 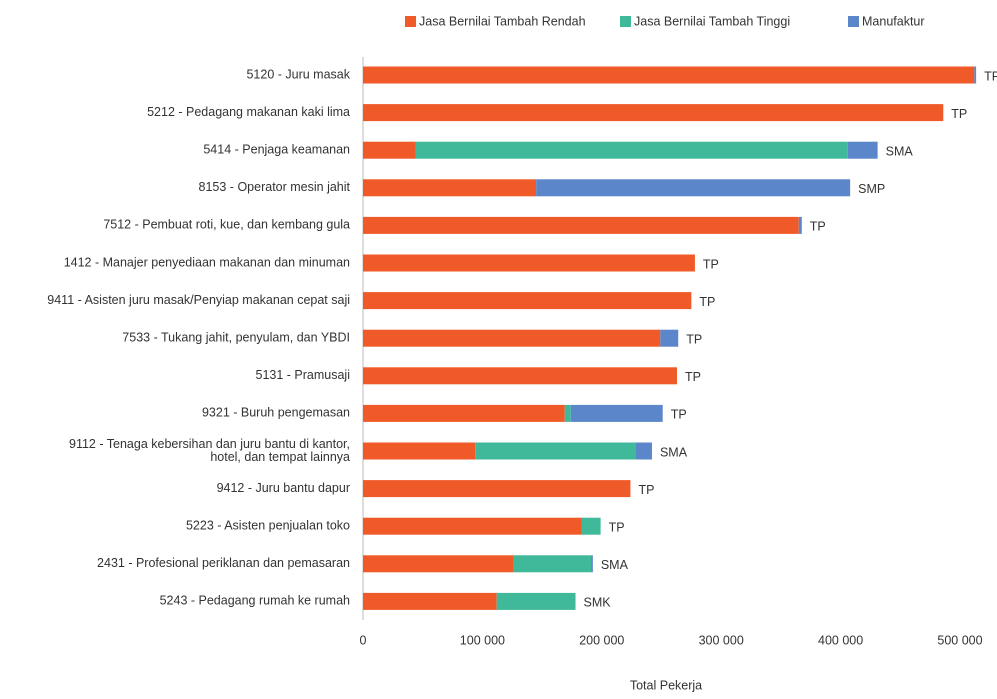 I want to click on y-tick-label: 7533 - Tukang jahit, penyulam, dan YBDI, so click(x=236, y=337).